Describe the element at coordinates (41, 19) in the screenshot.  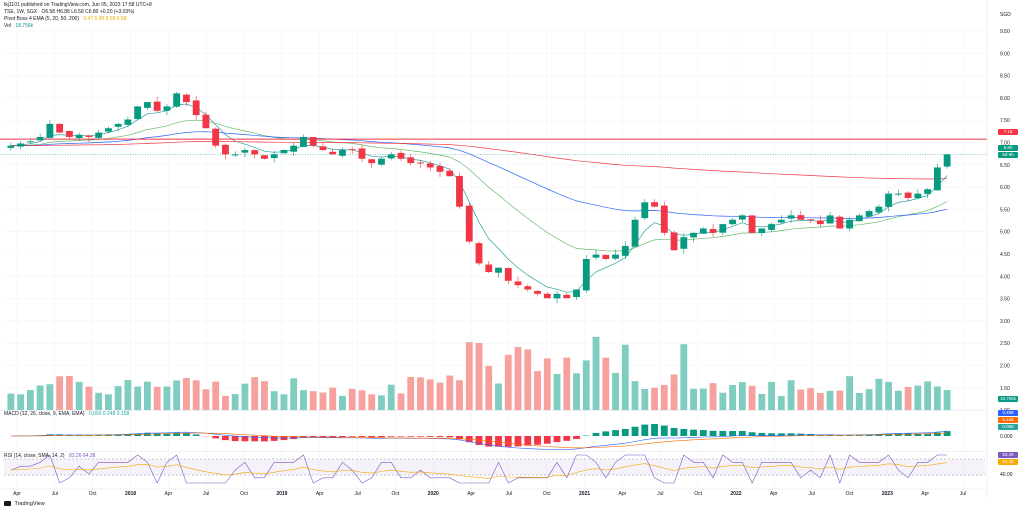
I see `ema-label: Pivot Boss 4 EMA (5, 20, 50, 200)` at that location.